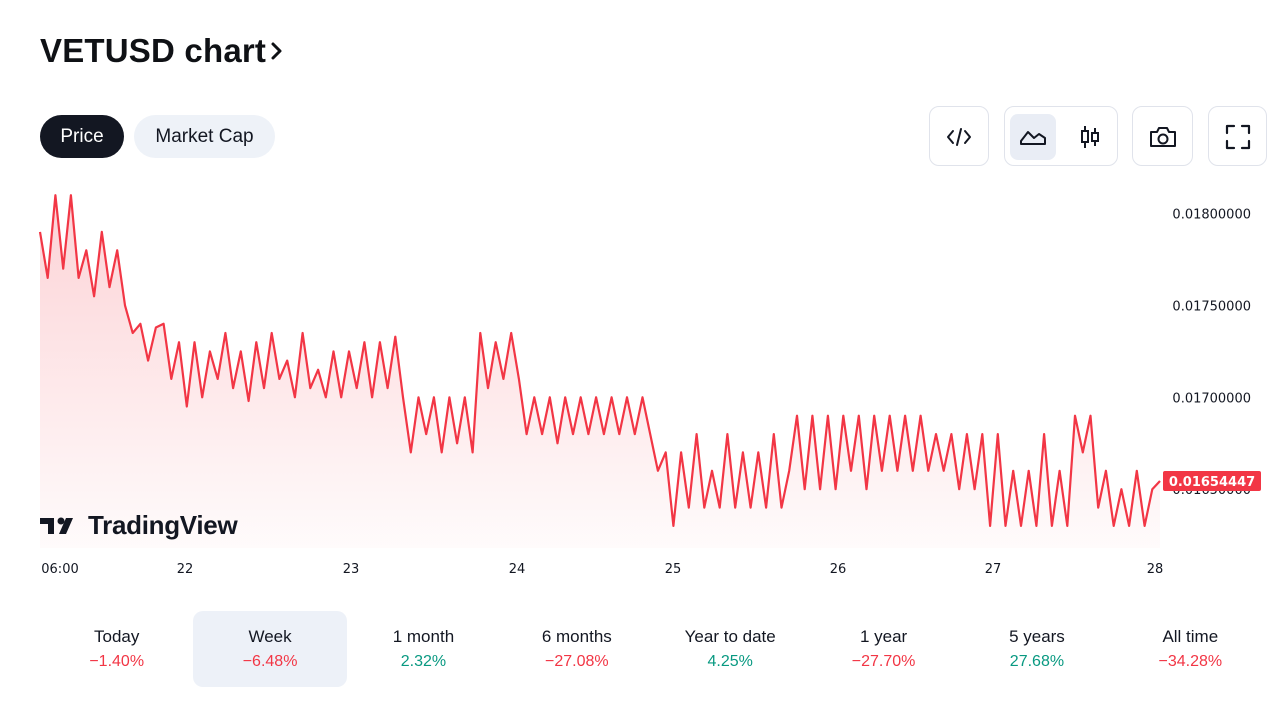 Image resolution: width=1280 pixels, height=720 pixels. I want to click on y-tick-label: 0.01750000, so click(1211, 306).